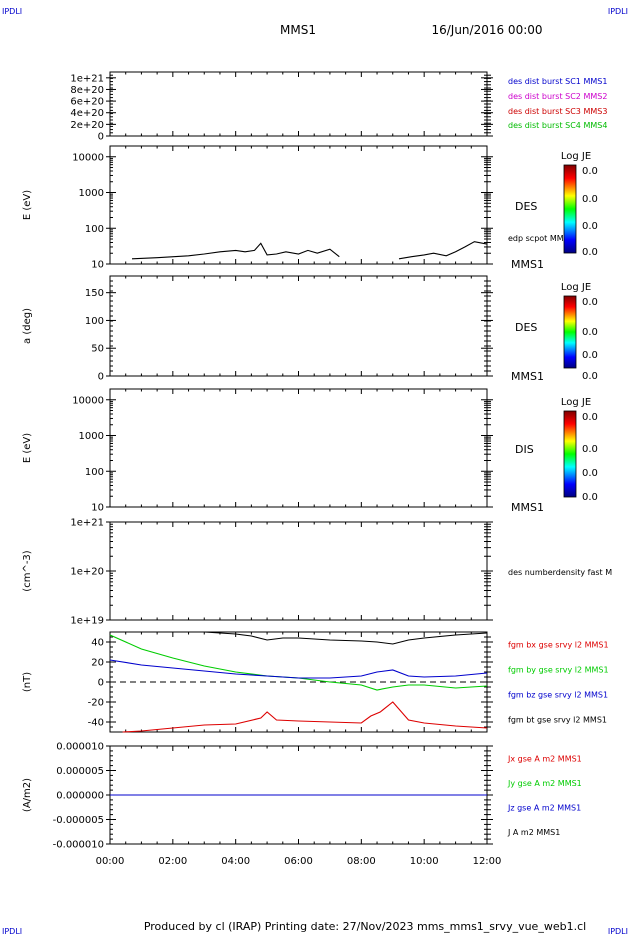 The width and height of the screenshot is (630, 934). Describe the element at coordinates (80, 747) in the screenshot. I see `current-ytick-label-4: 0.000010` at that location.